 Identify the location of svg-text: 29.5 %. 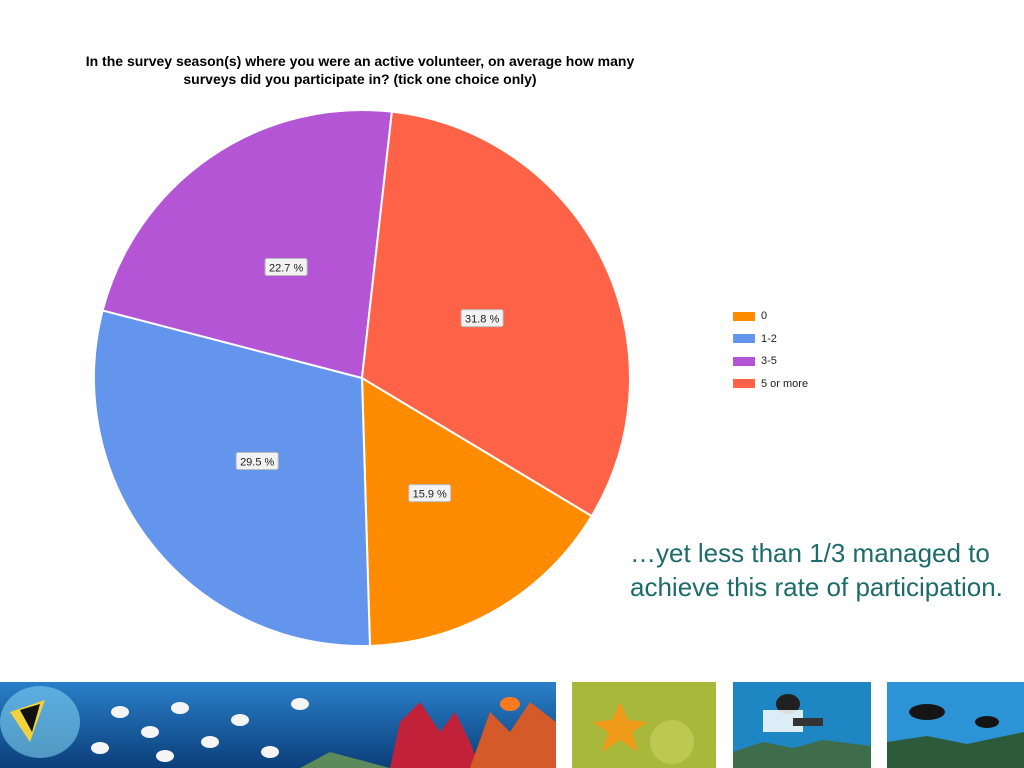
(257, 463).